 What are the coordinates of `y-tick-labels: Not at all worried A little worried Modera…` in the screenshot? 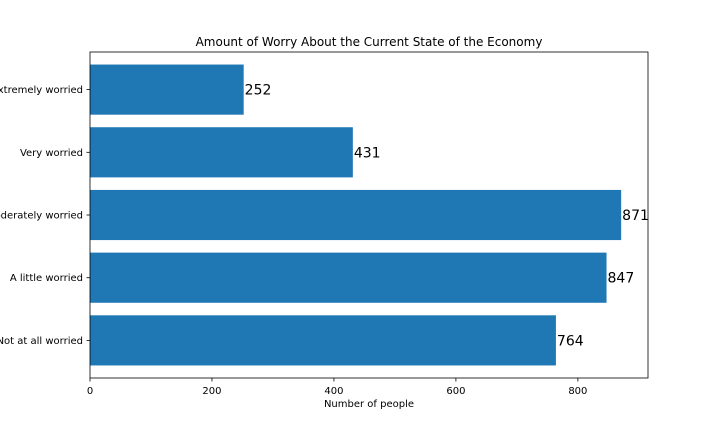 It's located at (45, 216).